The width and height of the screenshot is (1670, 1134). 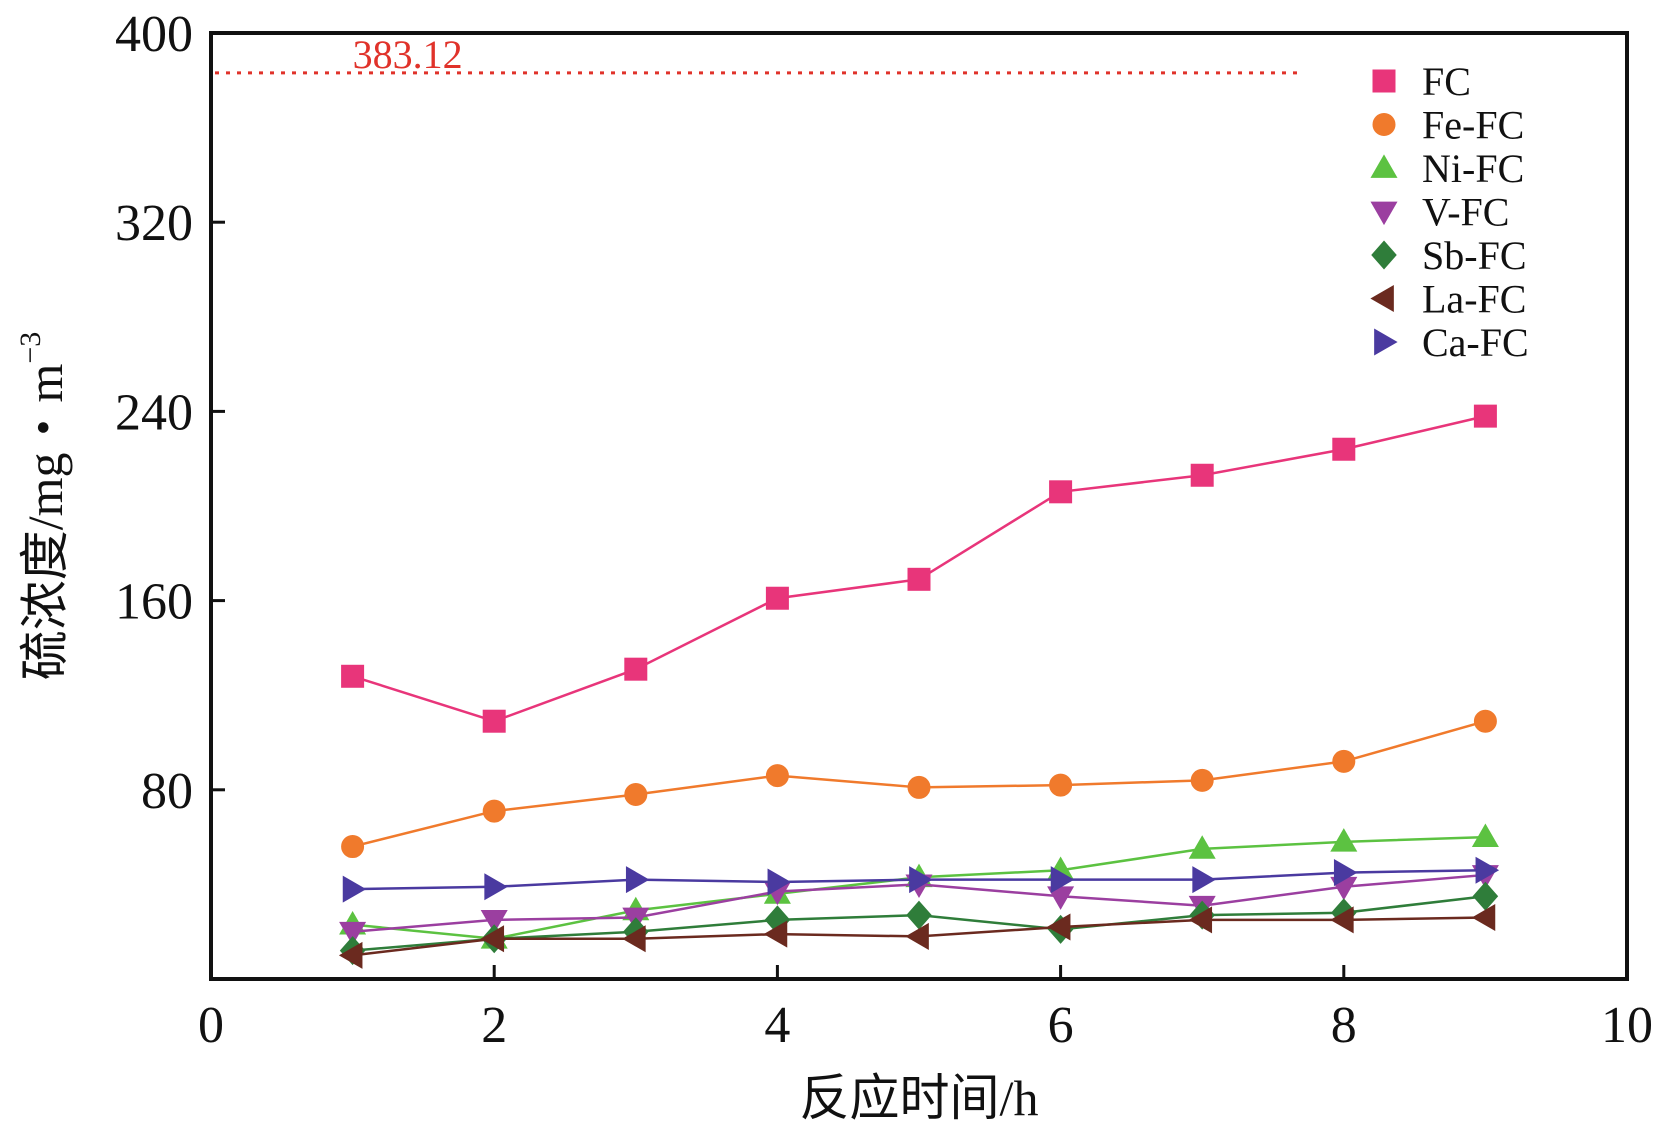 What do you see at coordinates (1473, 168) in the screenshot?
I see `legend-label: Ni-FC` at bounding box center [1473, 168].